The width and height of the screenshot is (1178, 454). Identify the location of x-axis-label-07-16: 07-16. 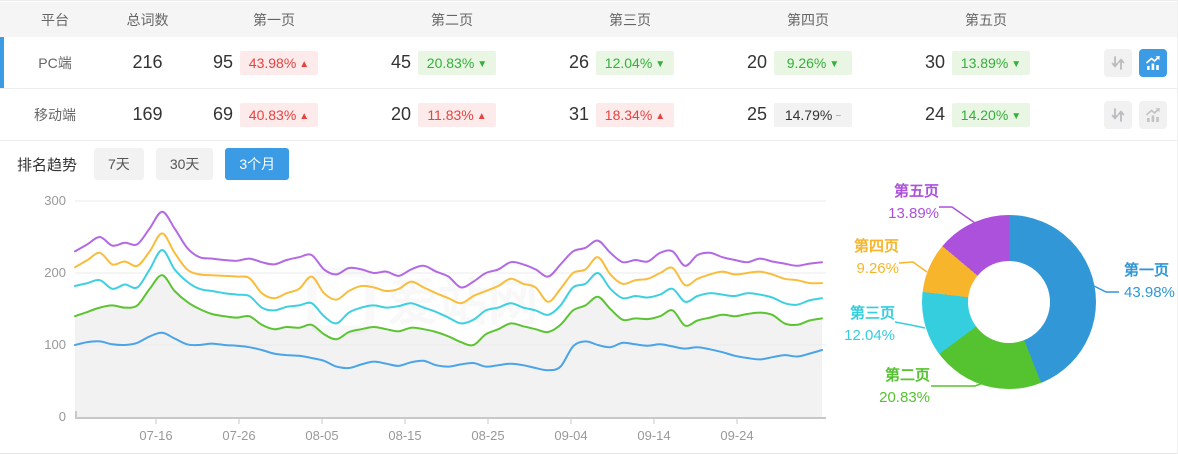
(155, 435).